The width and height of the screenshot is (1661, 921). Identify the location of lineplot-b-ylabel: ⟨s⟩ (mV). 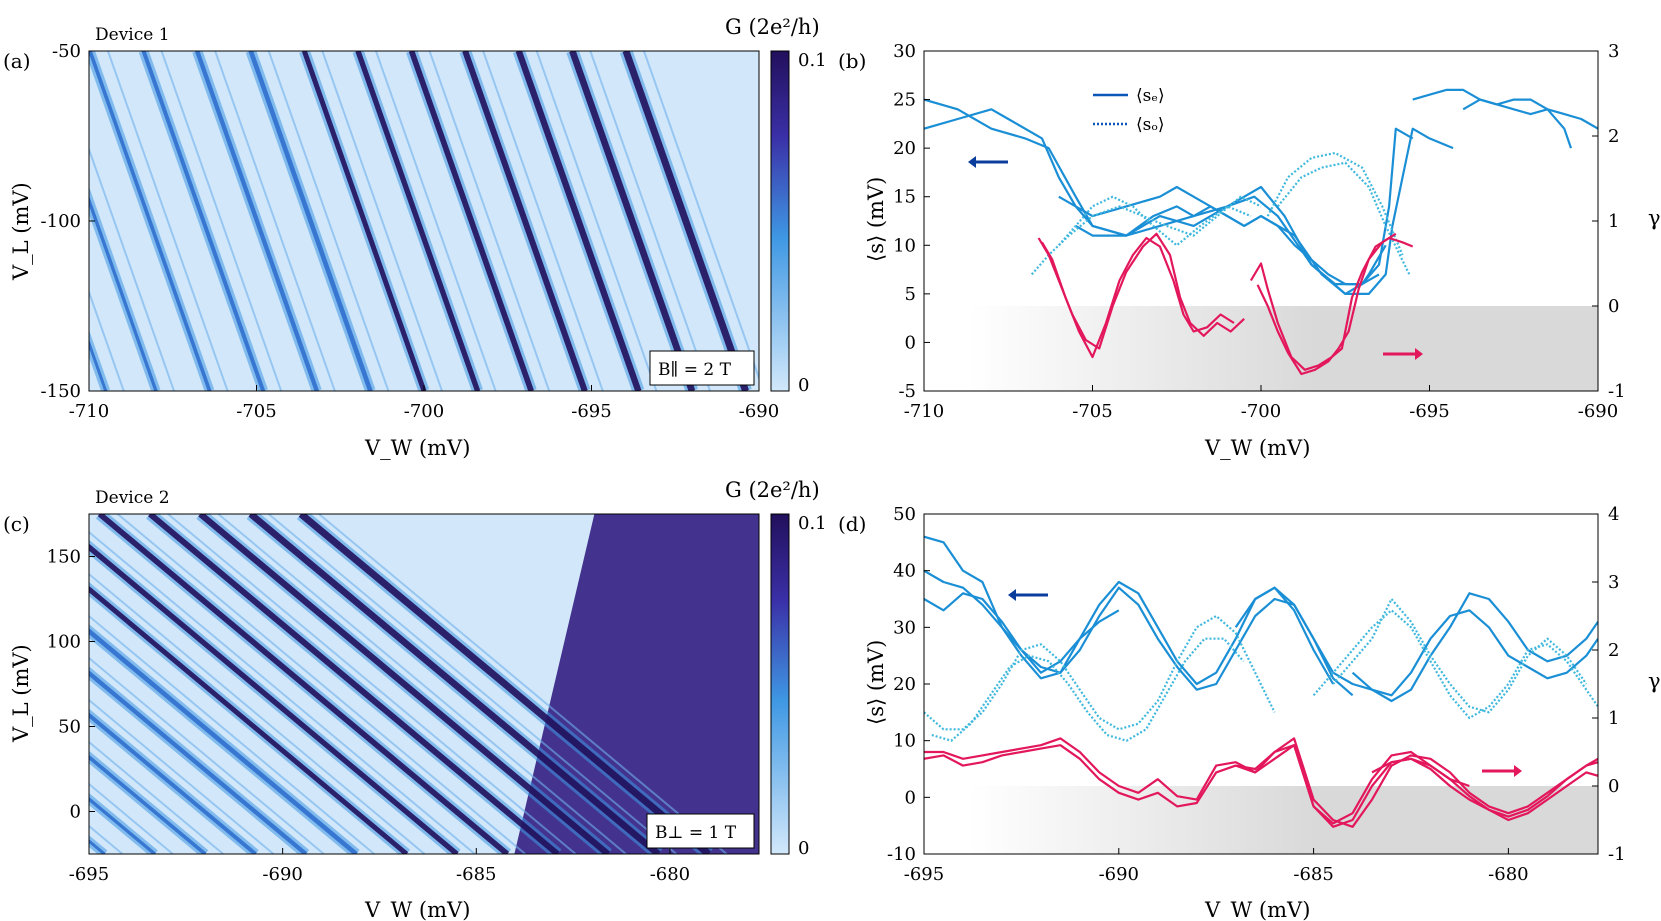
(876, 219).